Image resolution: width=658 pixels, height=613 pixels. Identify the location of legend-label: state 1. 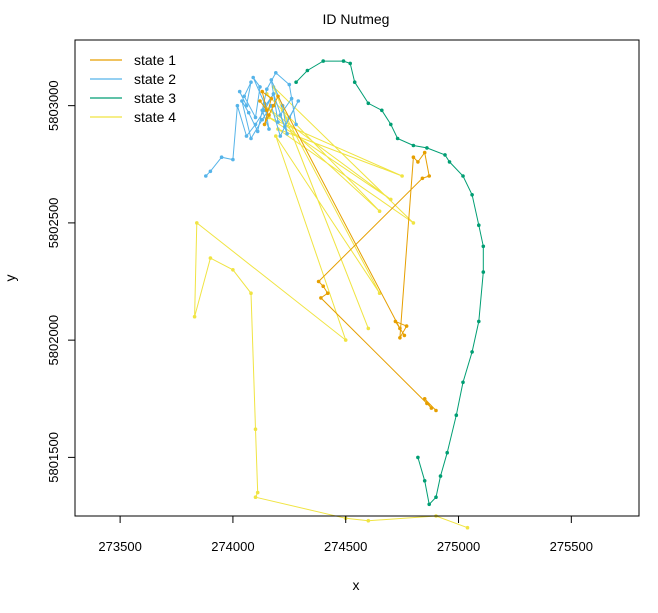
(155, 60).